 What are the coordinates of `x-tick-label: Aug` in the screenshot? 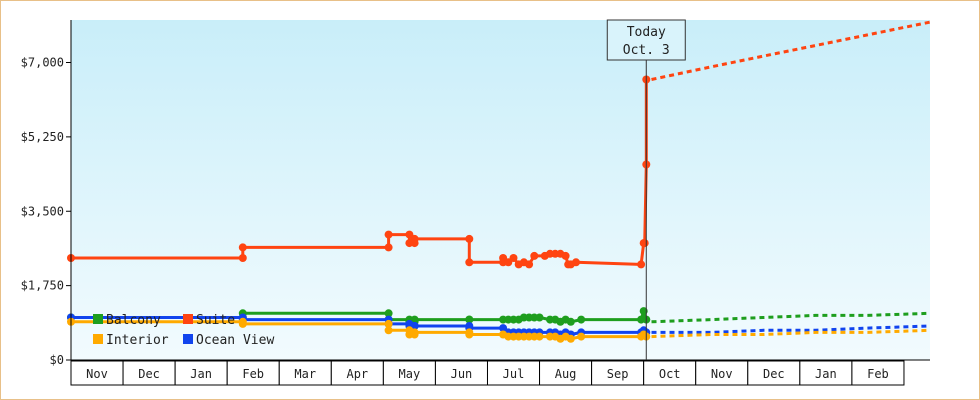 It's located at (566, 374).